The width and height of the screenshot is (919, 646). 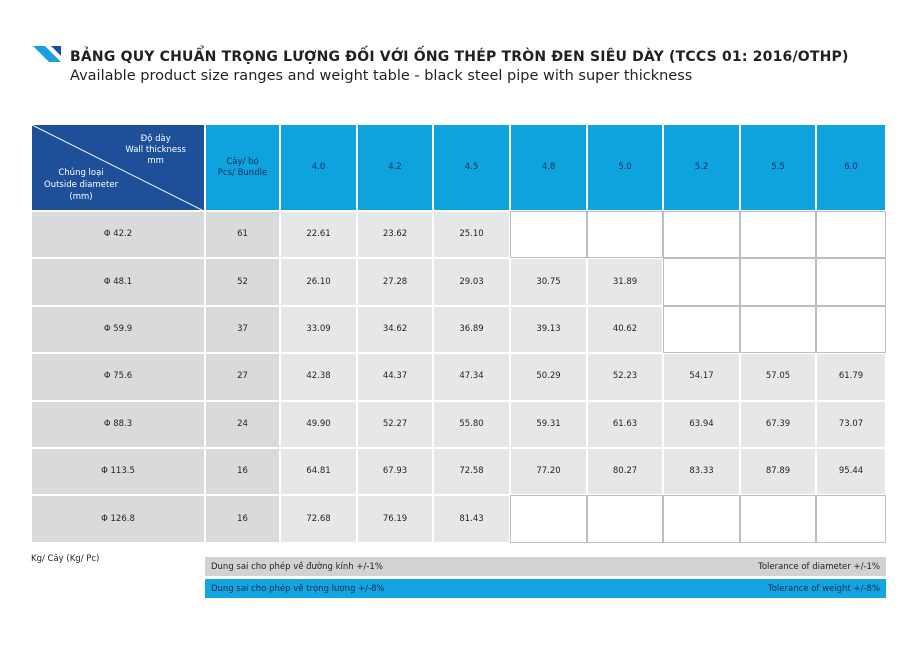 I want to click on count-cell: 37, so click(x=242, y=329).